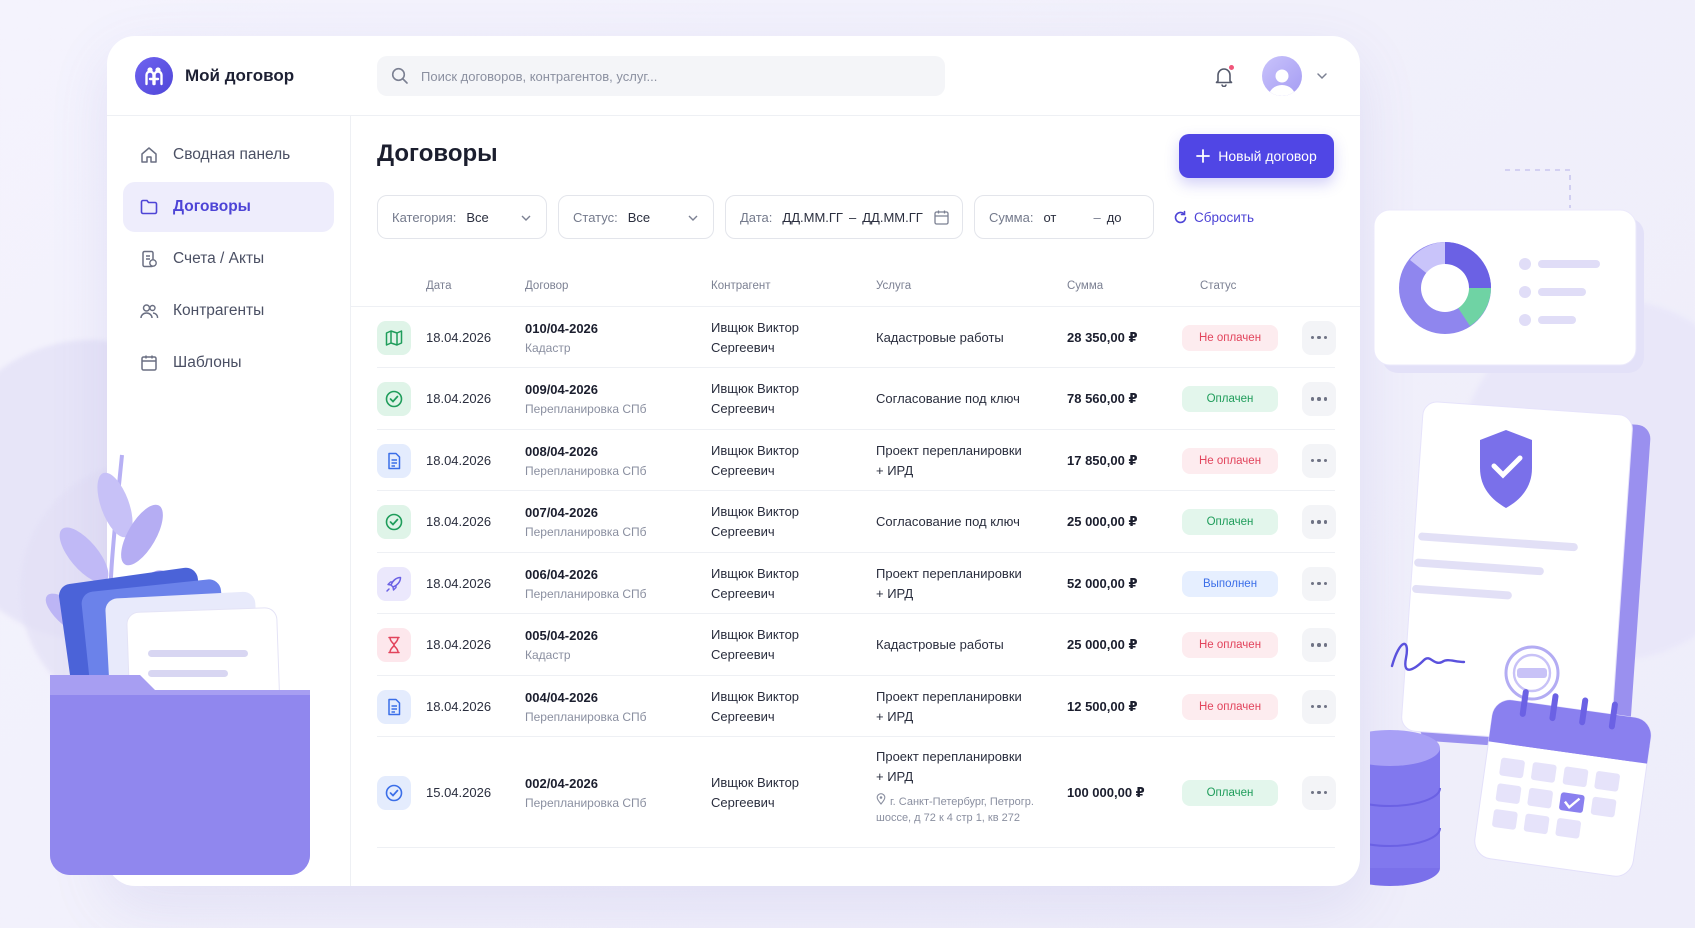 The height and width of the screenshot is (928, 1695). I want to click on new-contract-button: Новый договор, so click(1256, 156).